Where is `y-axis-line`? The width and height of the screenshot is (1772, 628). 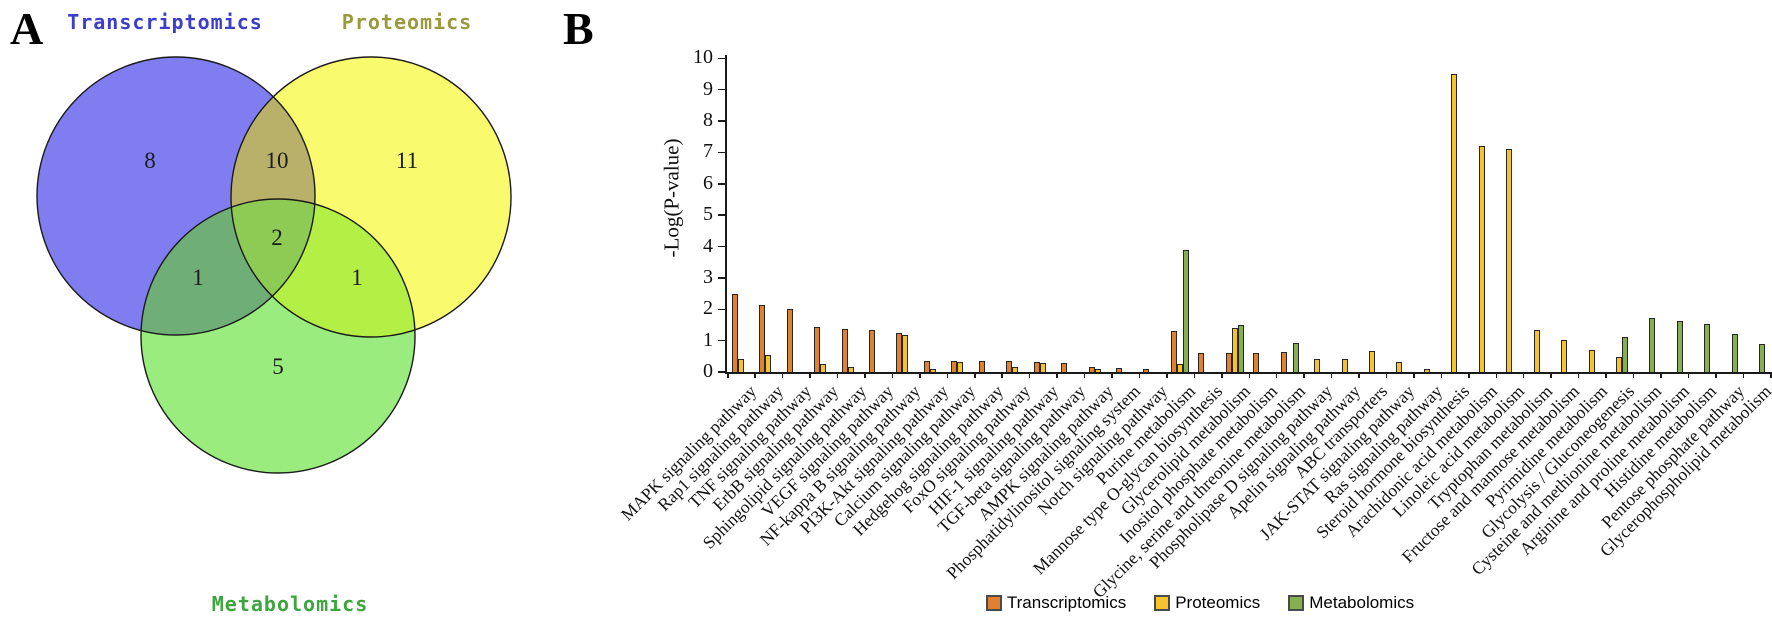
y-axis-line is located at coordinates (726, 214).